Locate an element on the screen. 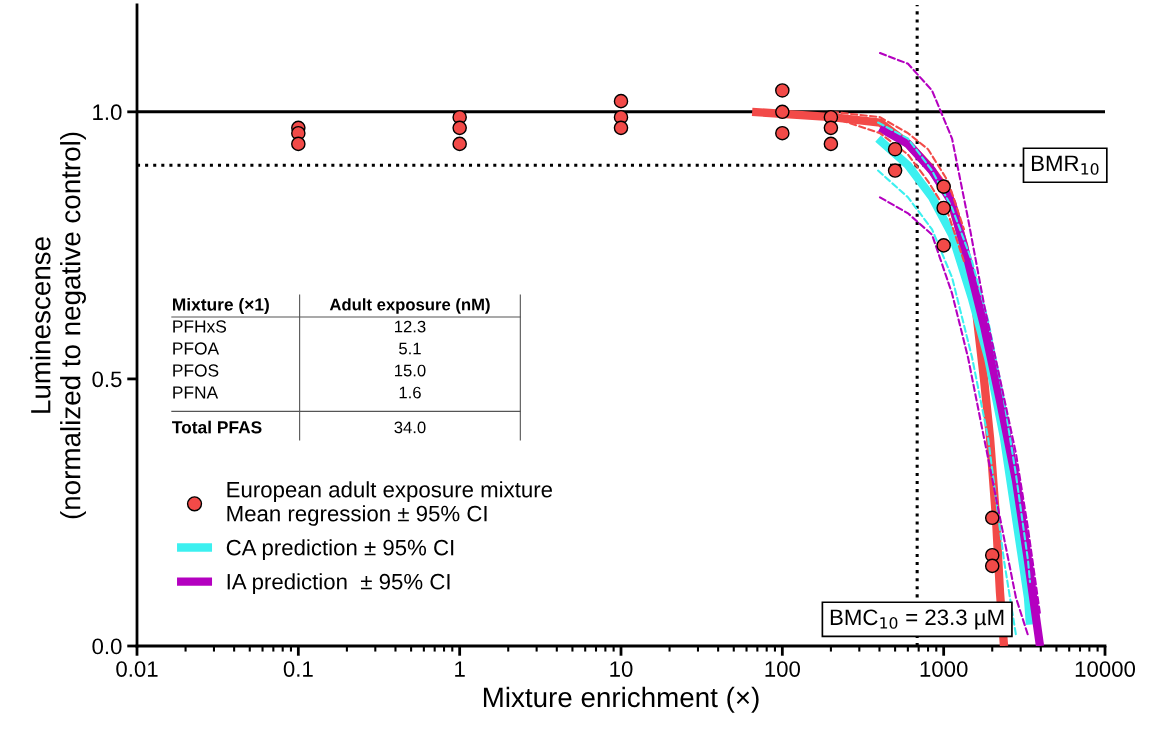  legend-label: IA prediction ± 95% CI is located at coordinates (338, 583).